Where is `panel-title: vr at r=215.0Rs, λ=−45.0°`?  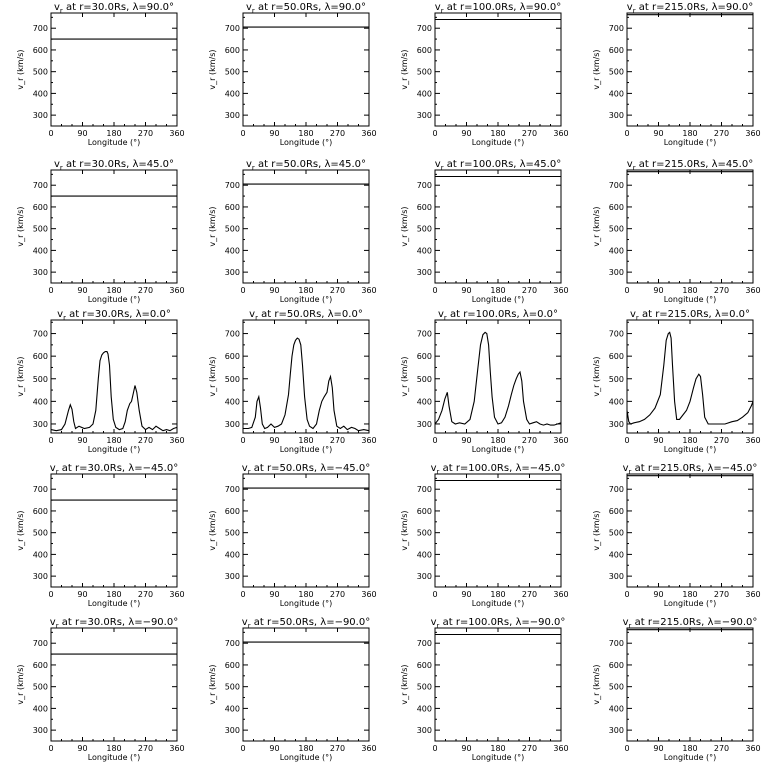
panel-title: vr at r=215.0Rs, λ=−45.0° is located at coordinates (690, 469).